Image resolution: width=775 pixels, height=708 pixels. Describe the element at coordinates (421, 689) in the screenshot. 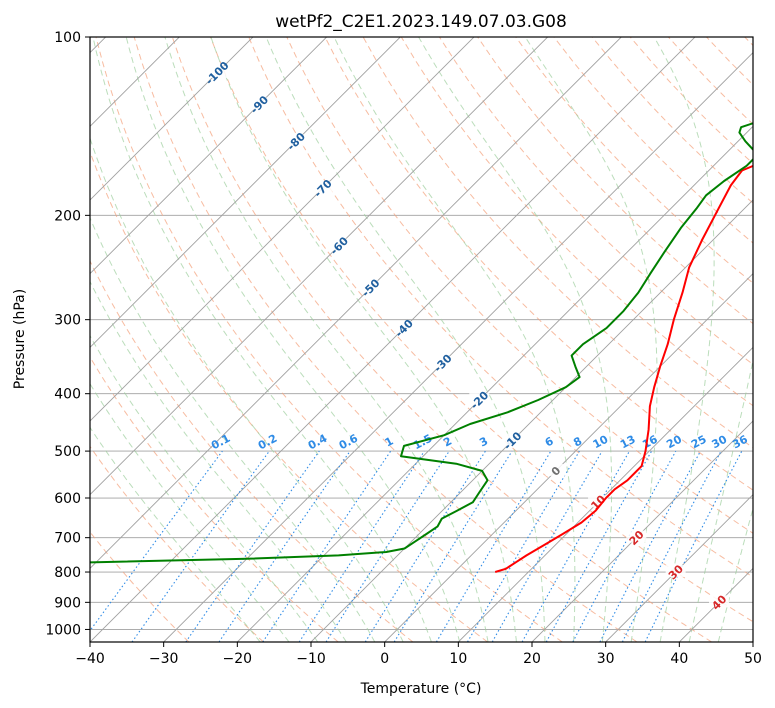

I see `x-axis-label: Temperature (°C)` at that location.